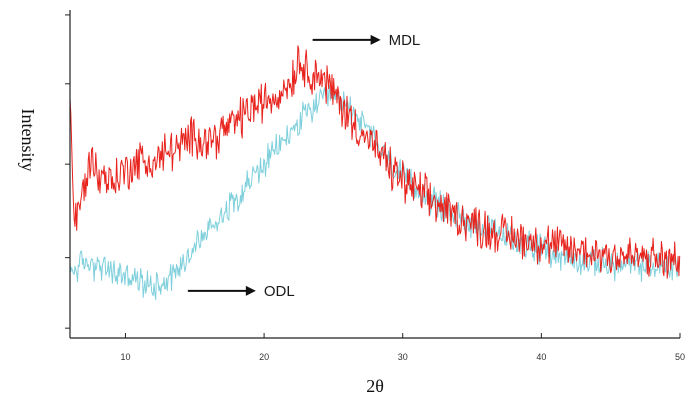 The image size is (691, 396). I want to click on annotation-mdl: MDL, so click(366, 40).